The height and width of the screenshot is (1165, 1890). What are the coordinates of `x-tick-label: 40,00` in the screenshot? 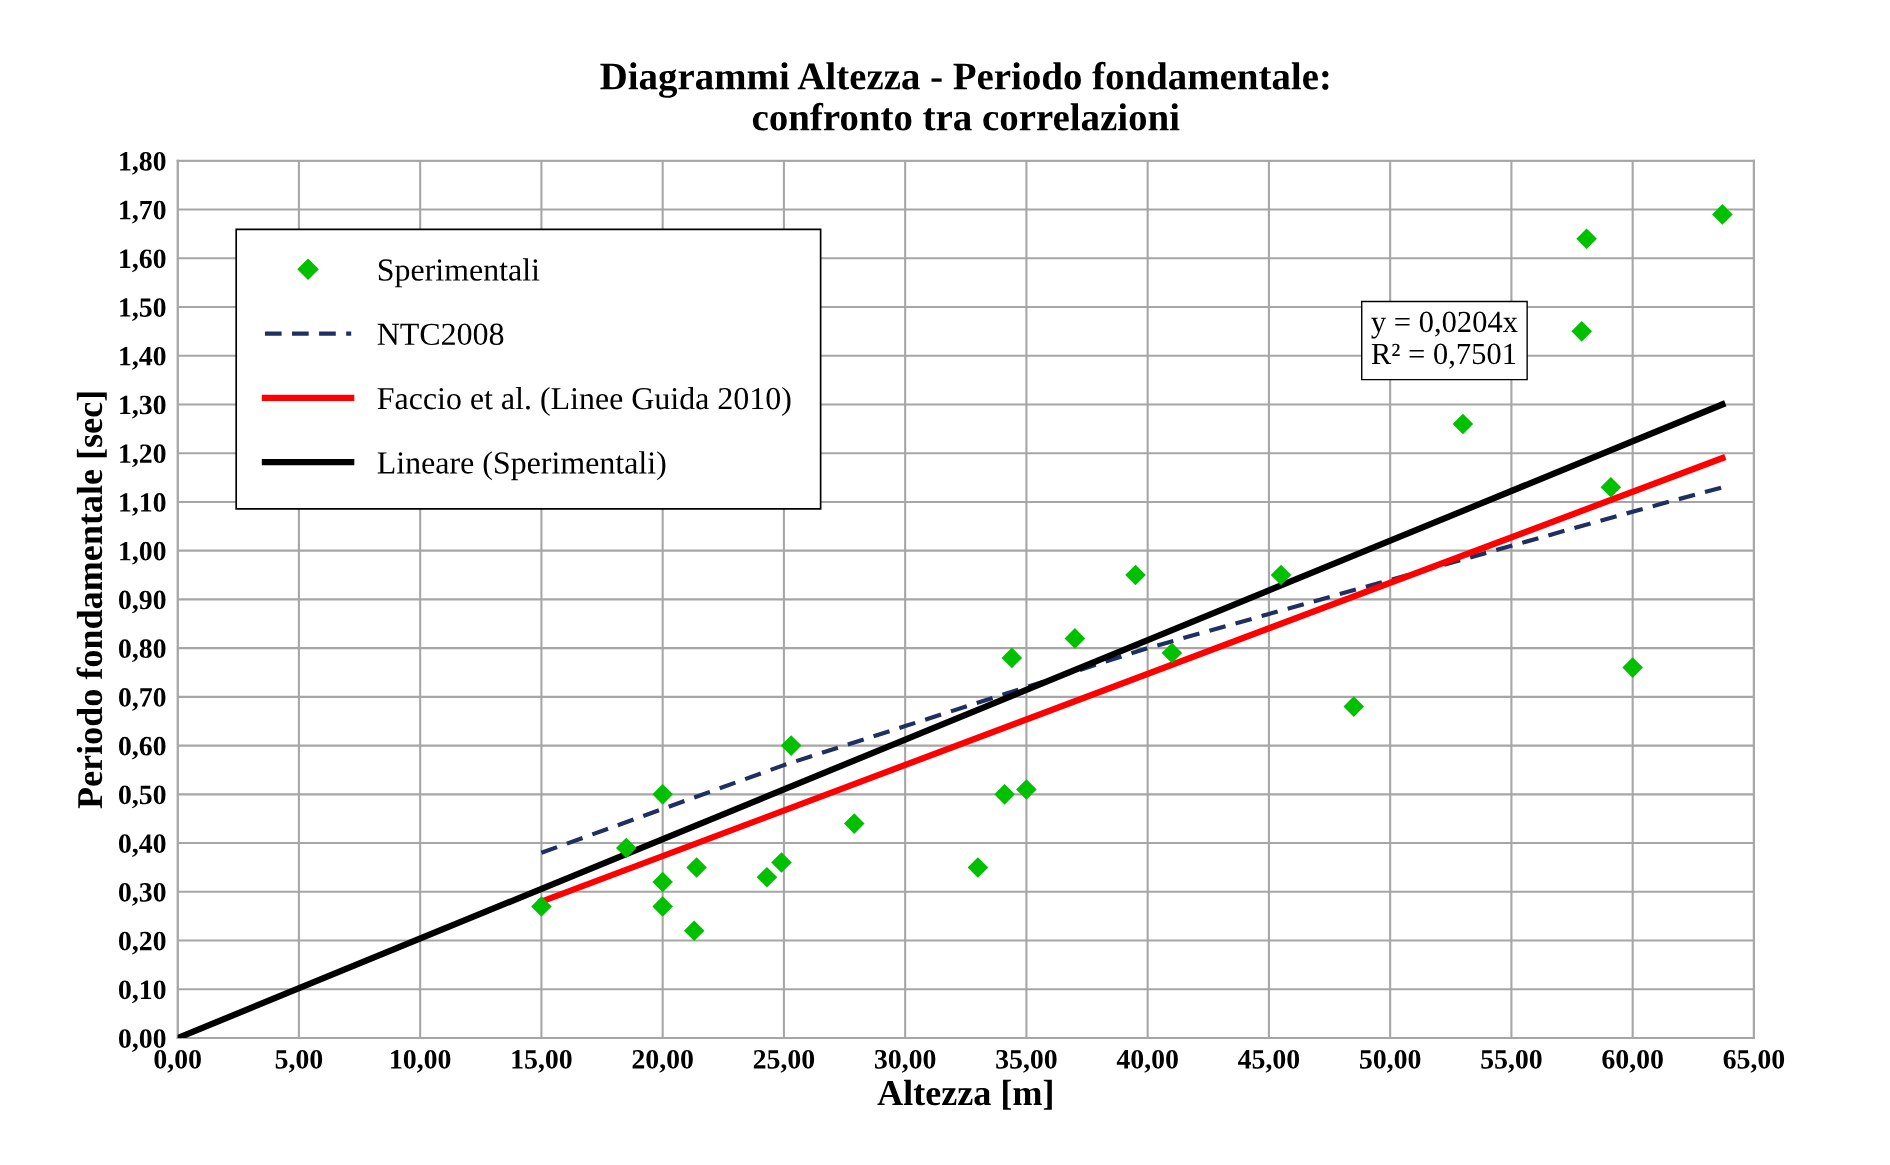 It's located at (1147, 1061).